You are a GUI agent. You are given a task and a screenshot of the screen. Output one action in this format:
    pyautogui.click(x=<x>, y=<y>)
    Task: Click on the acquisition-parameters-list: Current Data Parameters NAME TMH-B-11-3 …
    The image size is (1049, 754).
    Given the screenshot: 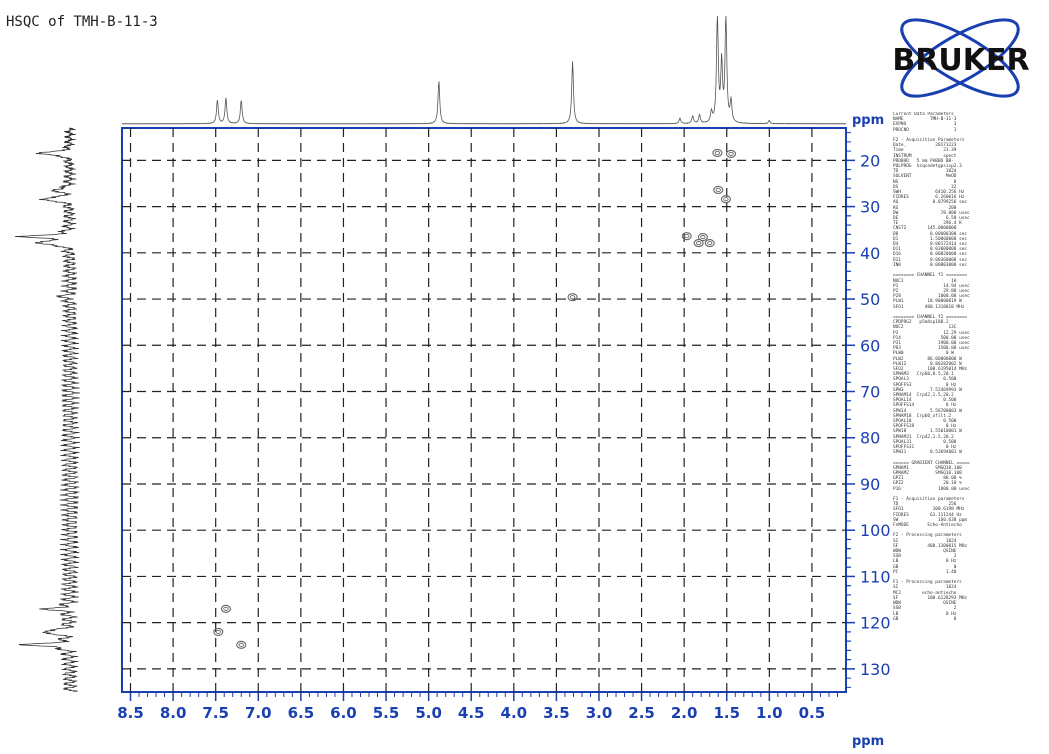 What is the action you would take?
    pyautogui.click(x=931, y=367)
    